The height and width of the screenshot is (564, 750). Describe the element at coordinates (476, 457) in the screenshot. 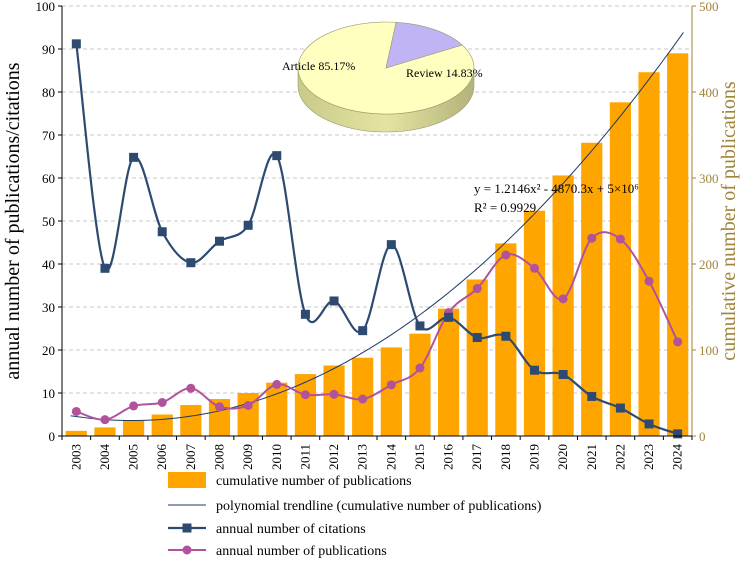

I see `x-tick-label: 2017` at that location.